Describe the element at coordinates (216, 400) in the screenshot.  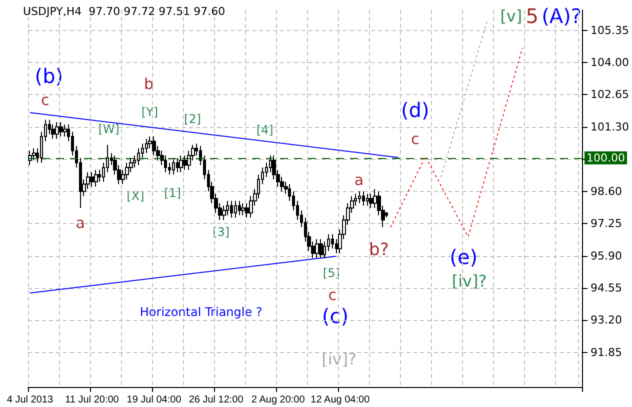
I see `x-tick-label: 26 Jul 12:00` at that location.